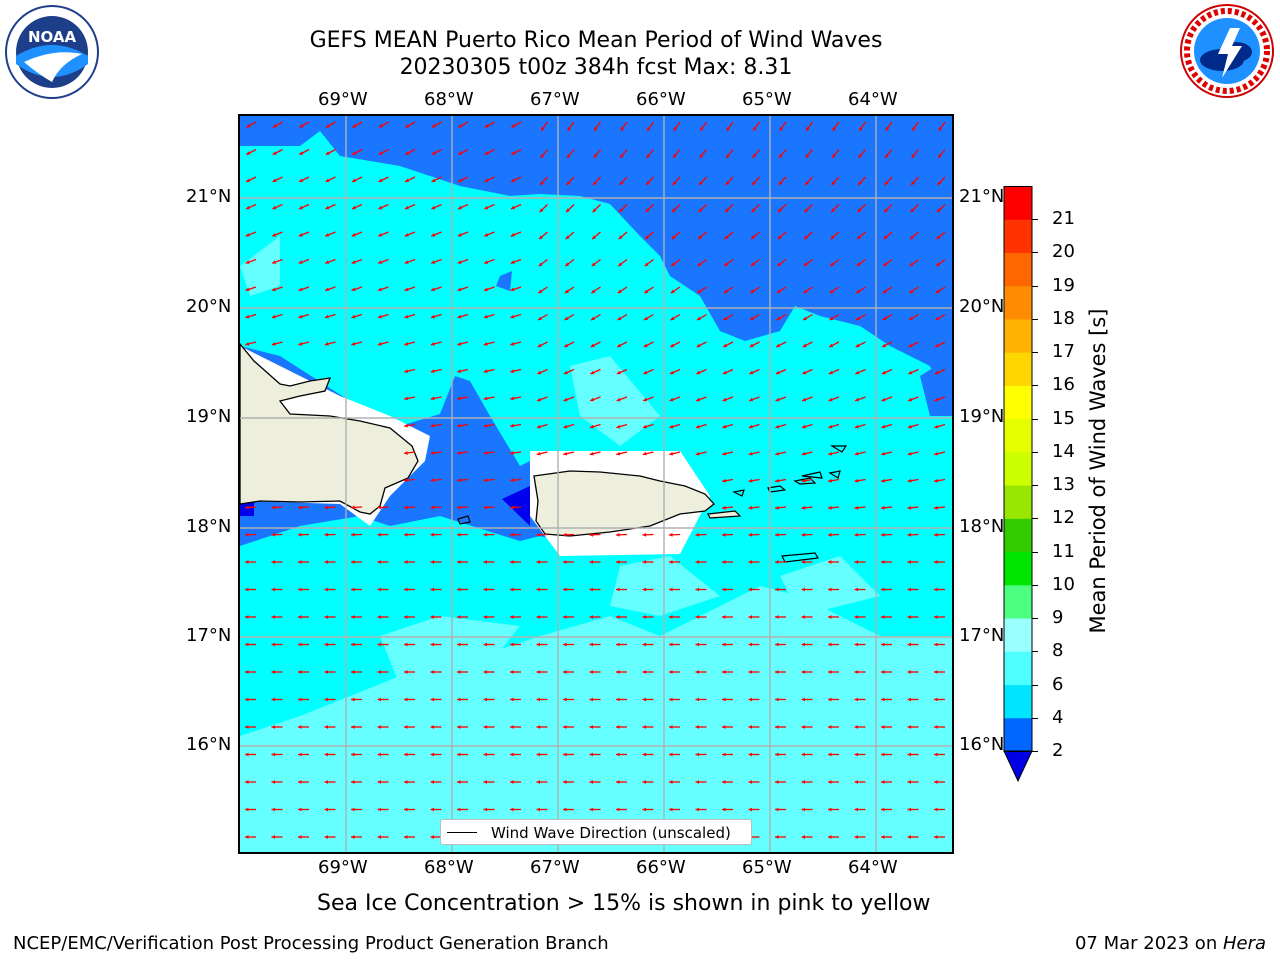  Describe the element at coordinates (661, 99) in the screenshot. I see `lon-label-top: 66°W` at that location.